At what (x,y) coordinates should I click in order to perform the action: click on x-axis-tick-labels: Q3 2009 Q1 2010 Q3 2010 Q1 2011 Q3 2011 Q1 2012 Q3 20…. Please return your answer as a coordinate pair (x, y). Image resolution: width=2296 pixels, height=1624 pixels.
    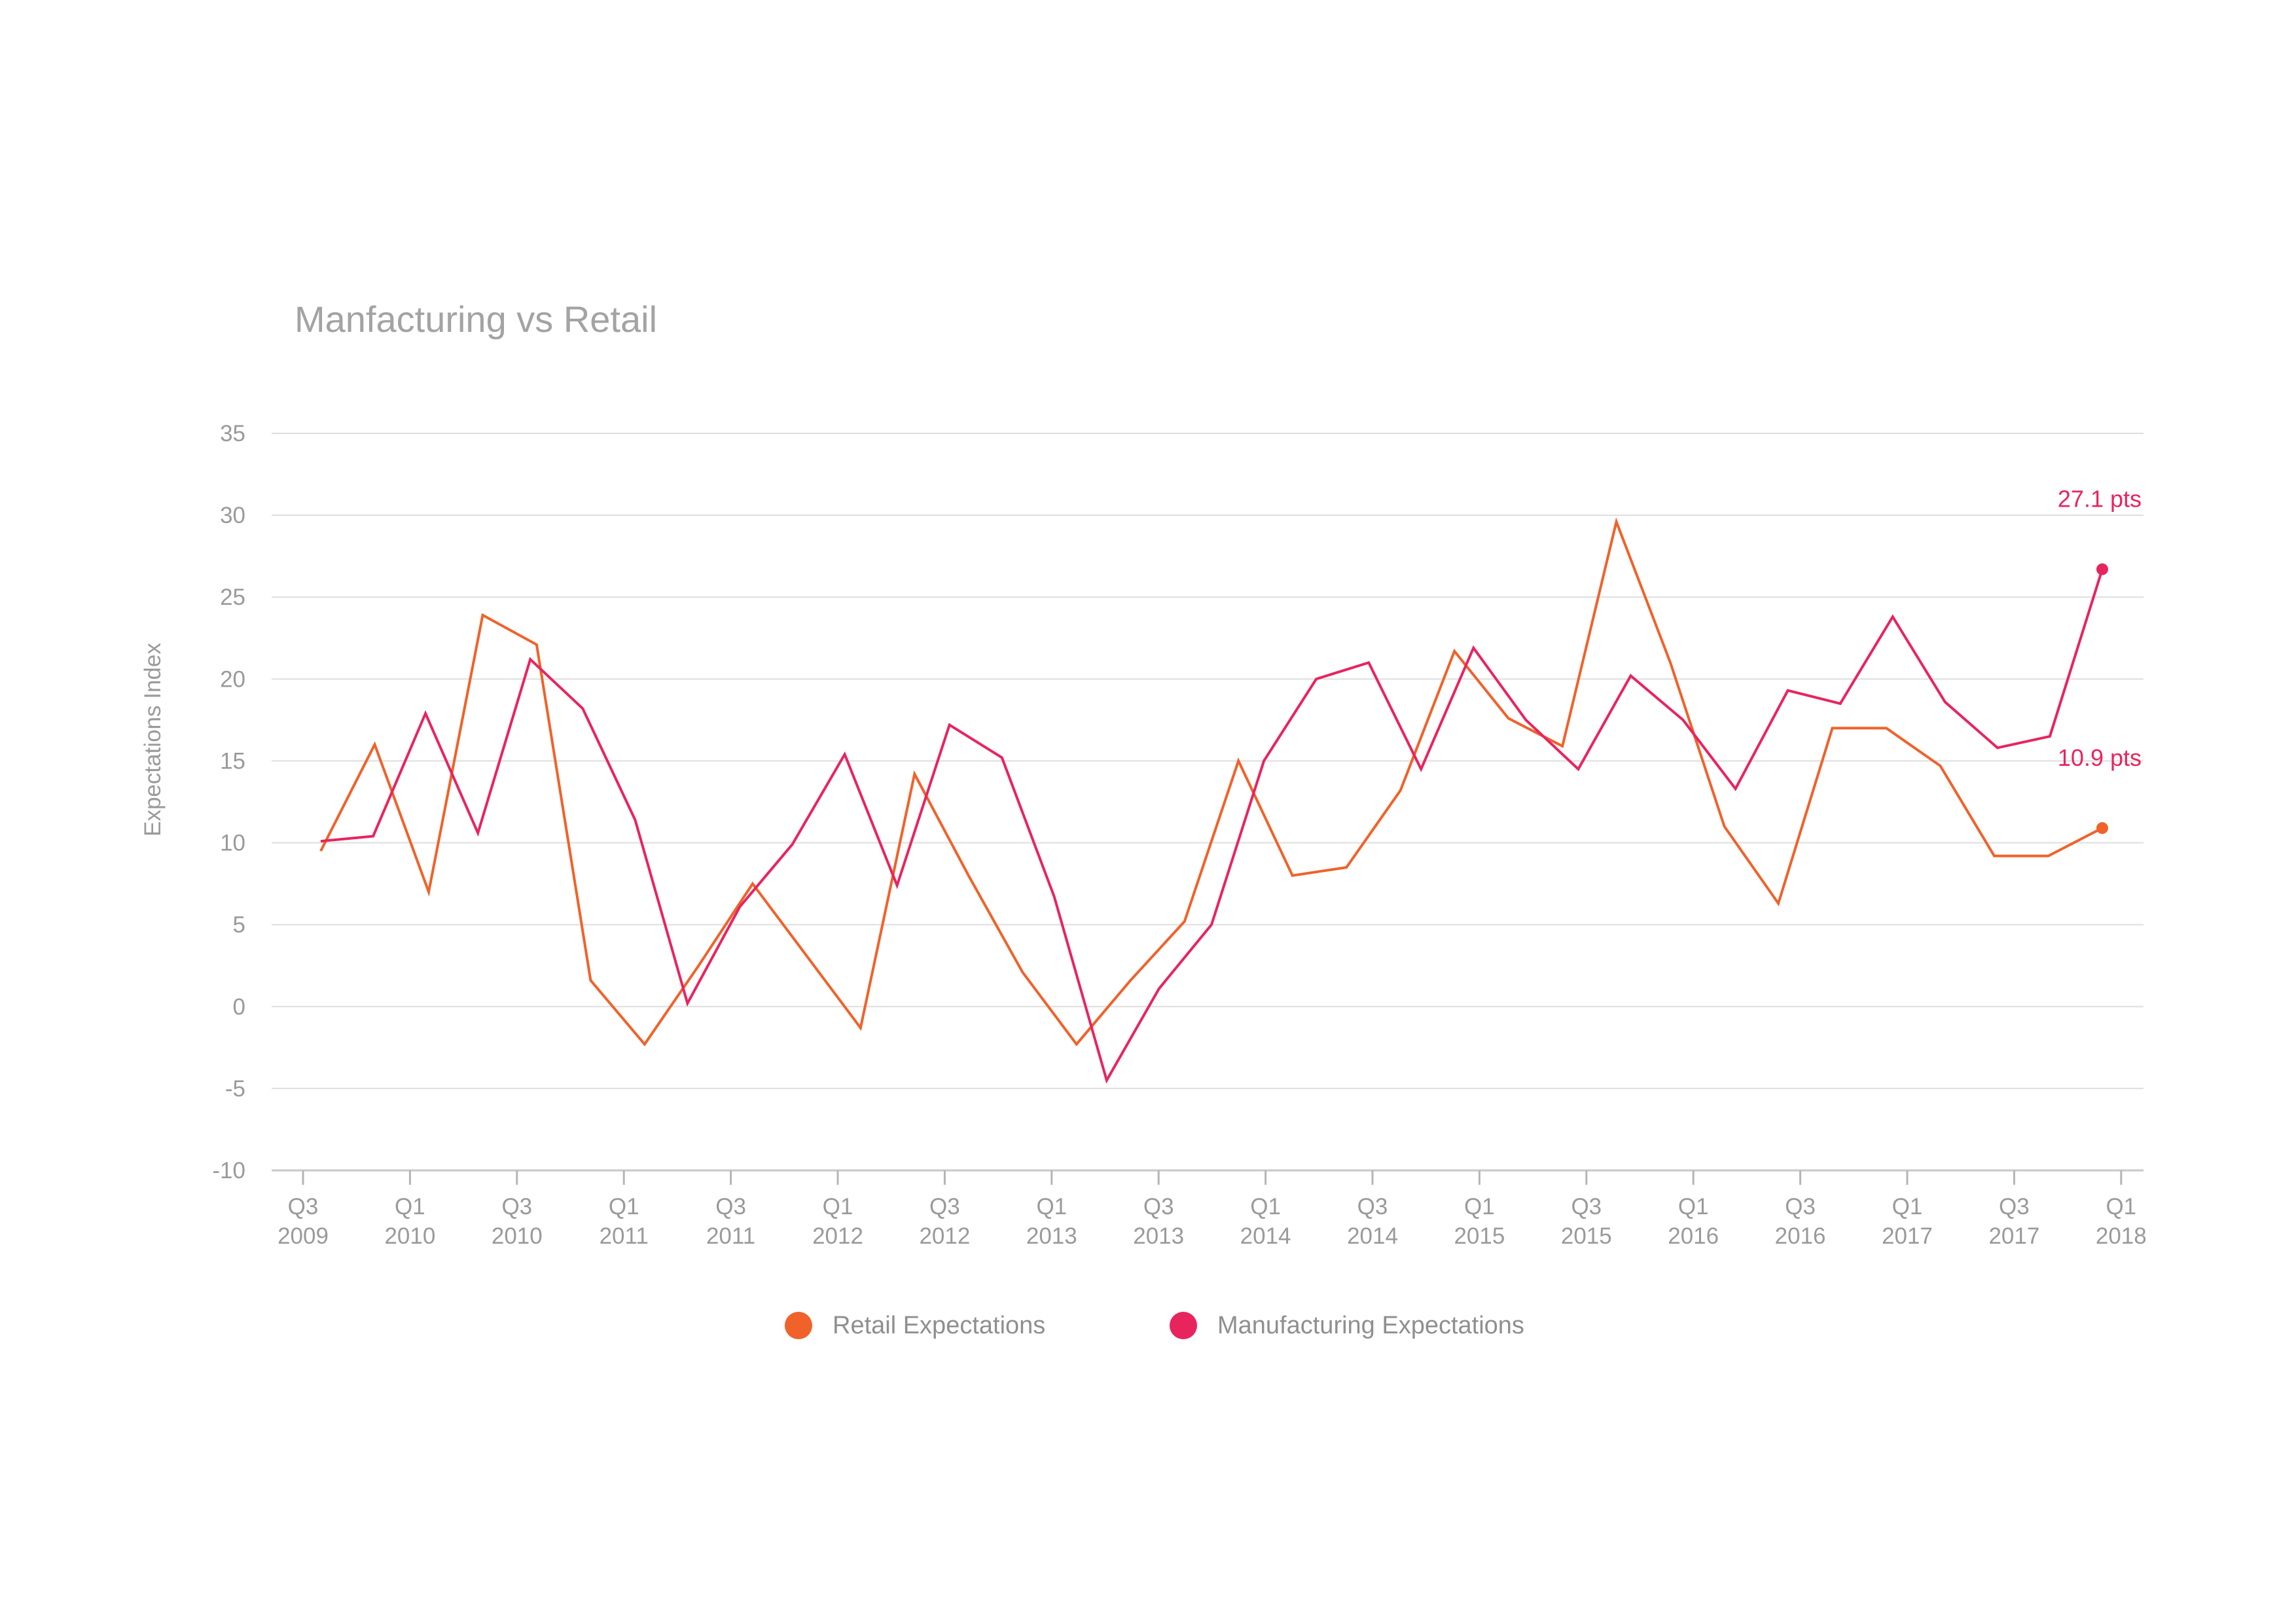
    Looking at the image, I should click on (1212, 1221).